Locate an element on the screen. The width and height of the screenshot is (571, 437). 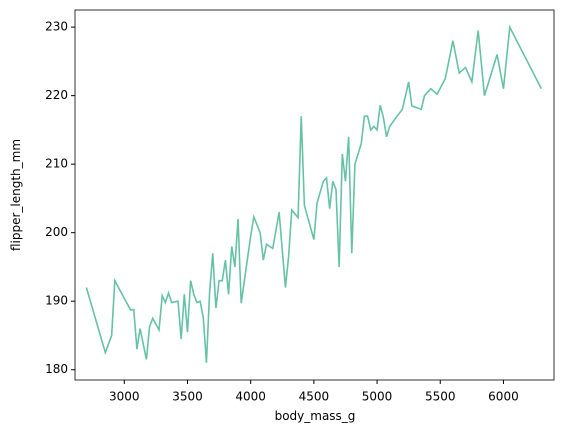
x-tick-label: 4000 is located at coordinates (250, 397).